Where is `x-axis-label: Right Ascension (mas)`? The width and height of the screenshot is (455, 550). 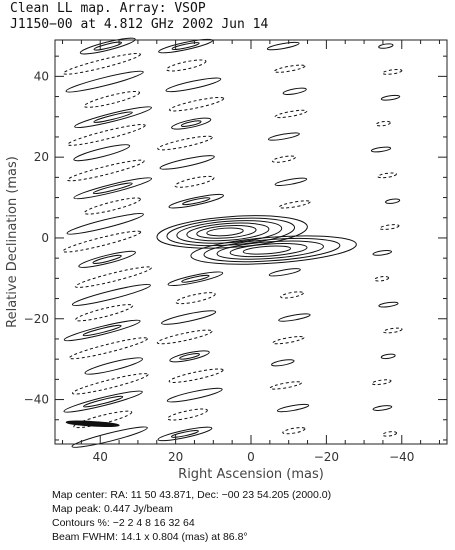 x-axis-label: Right Ascension (mas) is located at coordinates (251, 474).